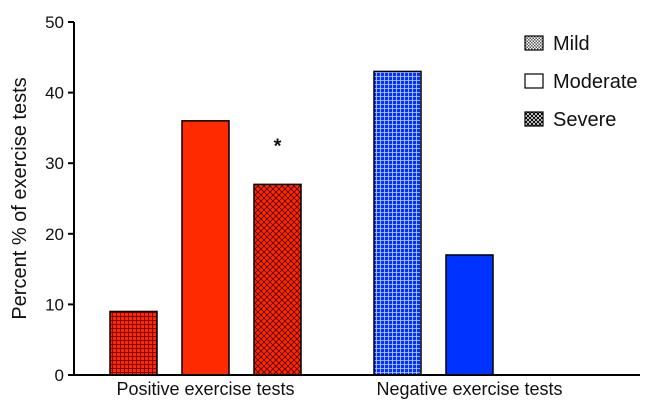  Describe the element at coordinates (54, 234) in the screenshot. I see `y-tick-label-20: 20` at that location.